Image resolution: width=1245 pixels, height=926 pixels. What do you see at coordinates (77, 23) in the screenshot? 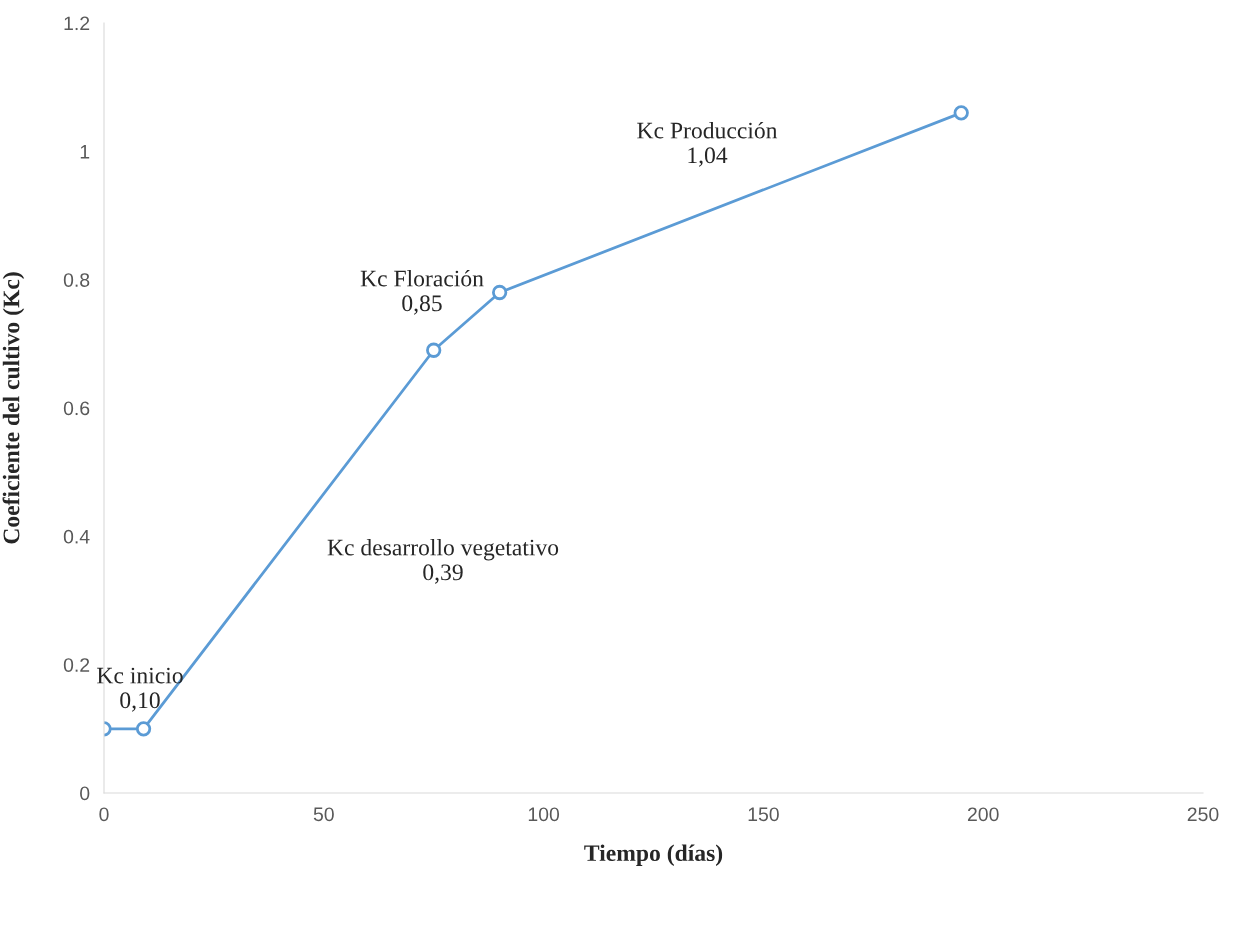
I see `y-tick-label: 1.2` at bounding box center [77, 23].